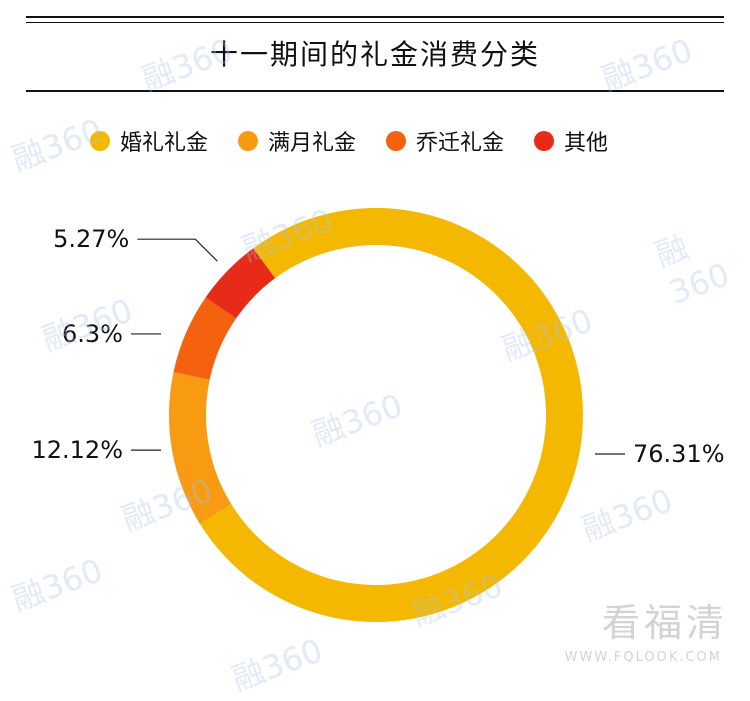 Image resolution: width=750 pixels, height=701 pixels. What do you see at coordinates (375, 91) in the screenshot?
I see `title-rule-bottom` at bounding box center [375, 91].